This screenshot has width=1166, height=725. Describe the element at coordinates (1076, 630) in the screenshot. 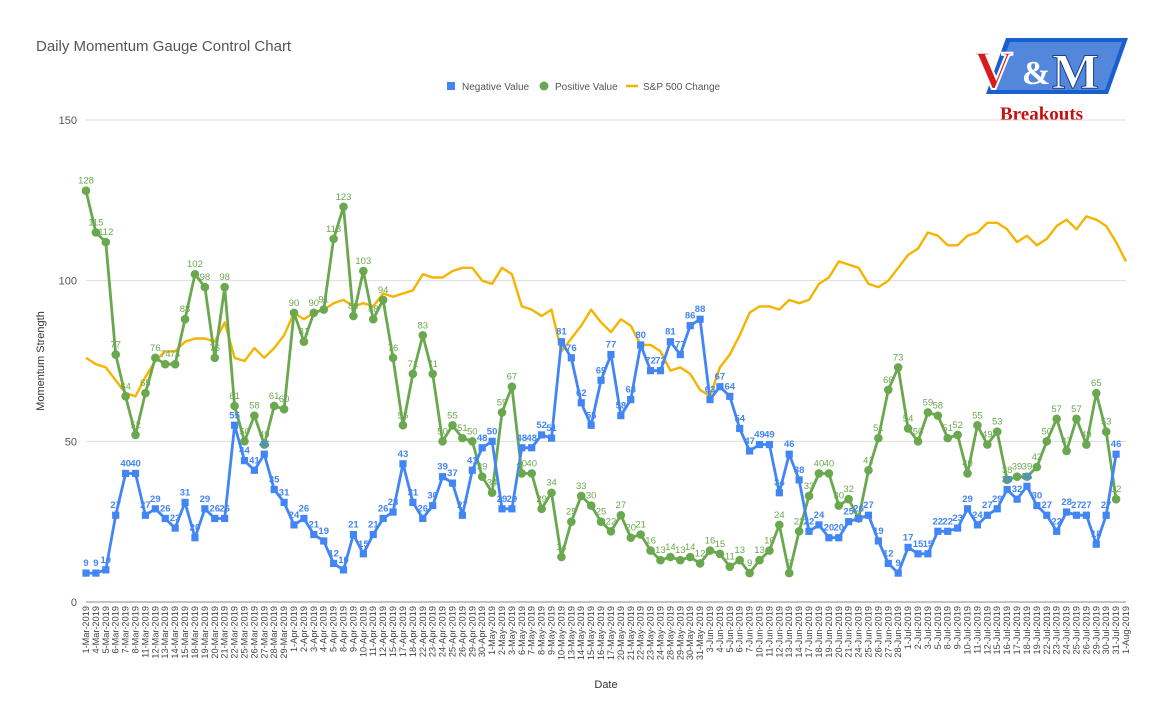

I see `x-tick-label: 25-Jul-2019` at that location.